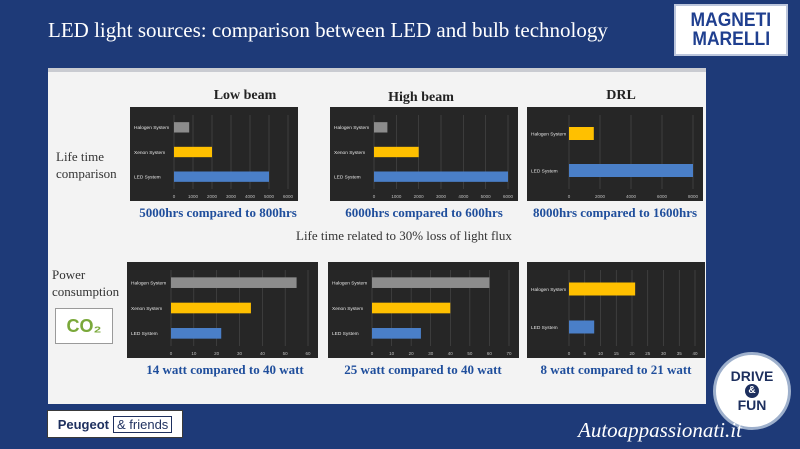 The height and width of the screenshot is (449, 800). I want to click on peugeot-friends-box: & friends, so click(142, 424).